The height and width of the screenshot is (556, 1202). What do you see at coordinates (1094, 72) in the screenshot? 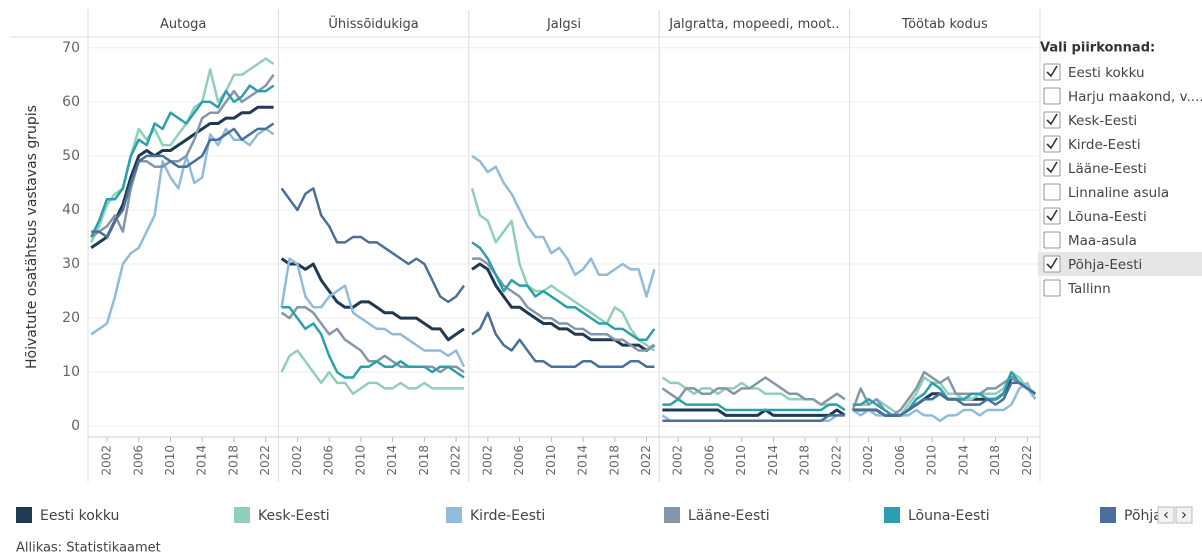
I see `filter-item: Eesti kokku` at bounding box center [1094, 72].